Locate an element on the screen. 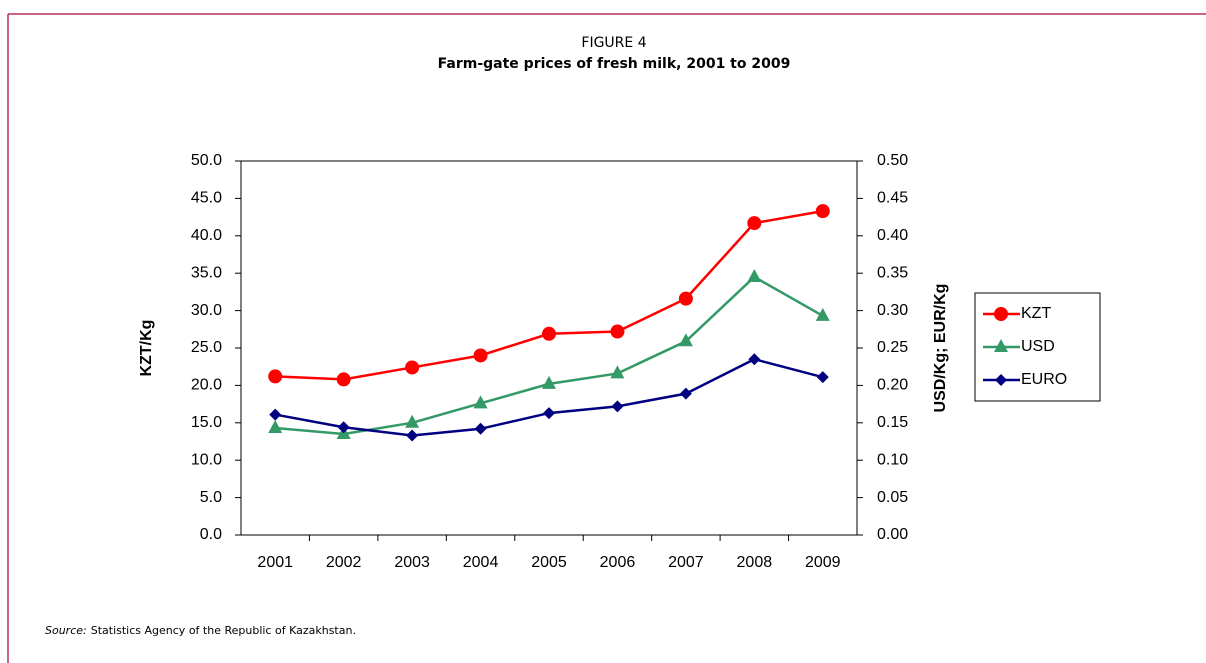 The height and width of the screenshot is (663, 1206). x-tick-label: 2002 is located at coordinates (344, 562).